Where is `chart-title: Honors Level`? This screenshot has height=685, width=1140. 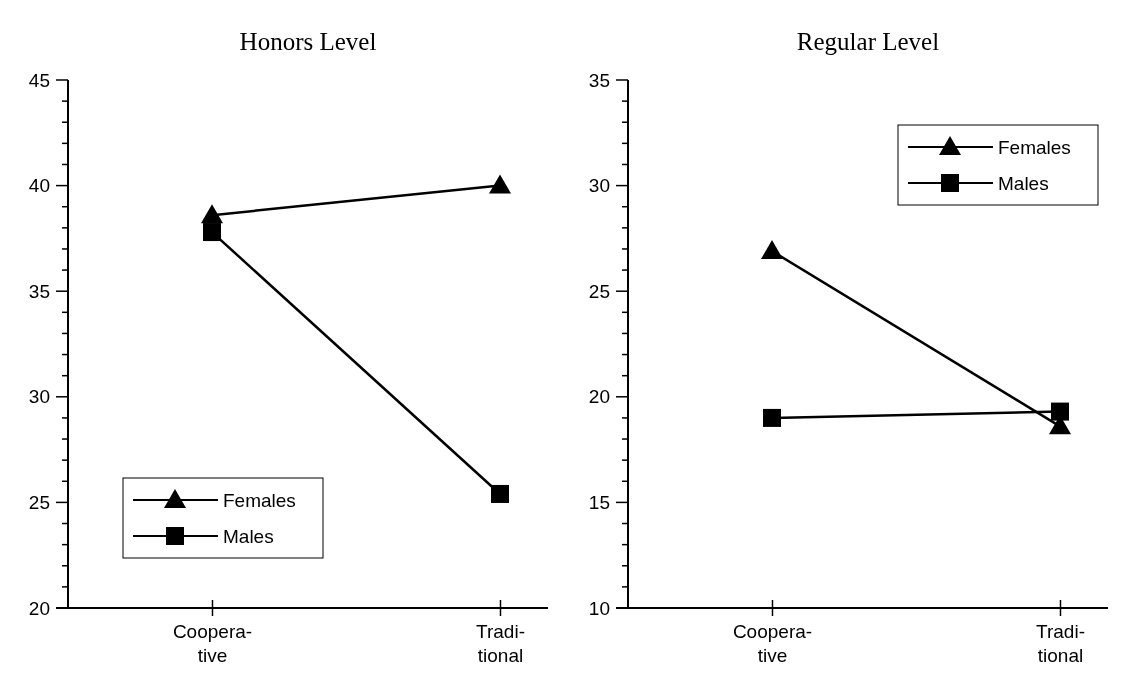
chart-title: Honors Level is located at coordinates (308, 41).